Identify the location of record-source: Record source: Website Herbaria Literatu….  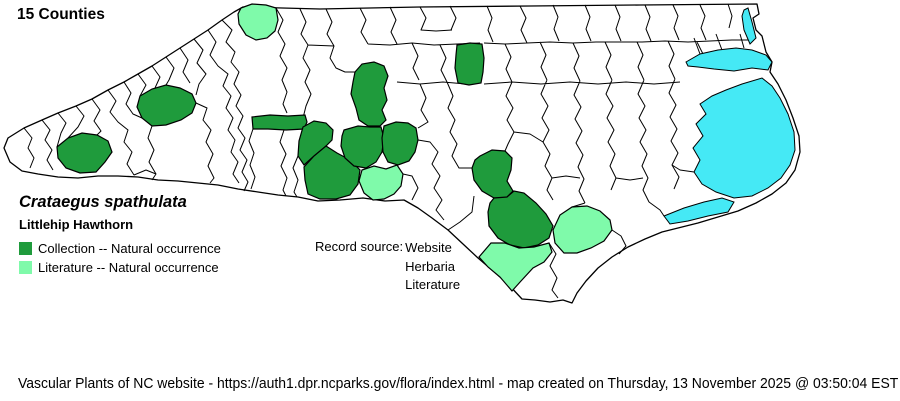
(387, 267).